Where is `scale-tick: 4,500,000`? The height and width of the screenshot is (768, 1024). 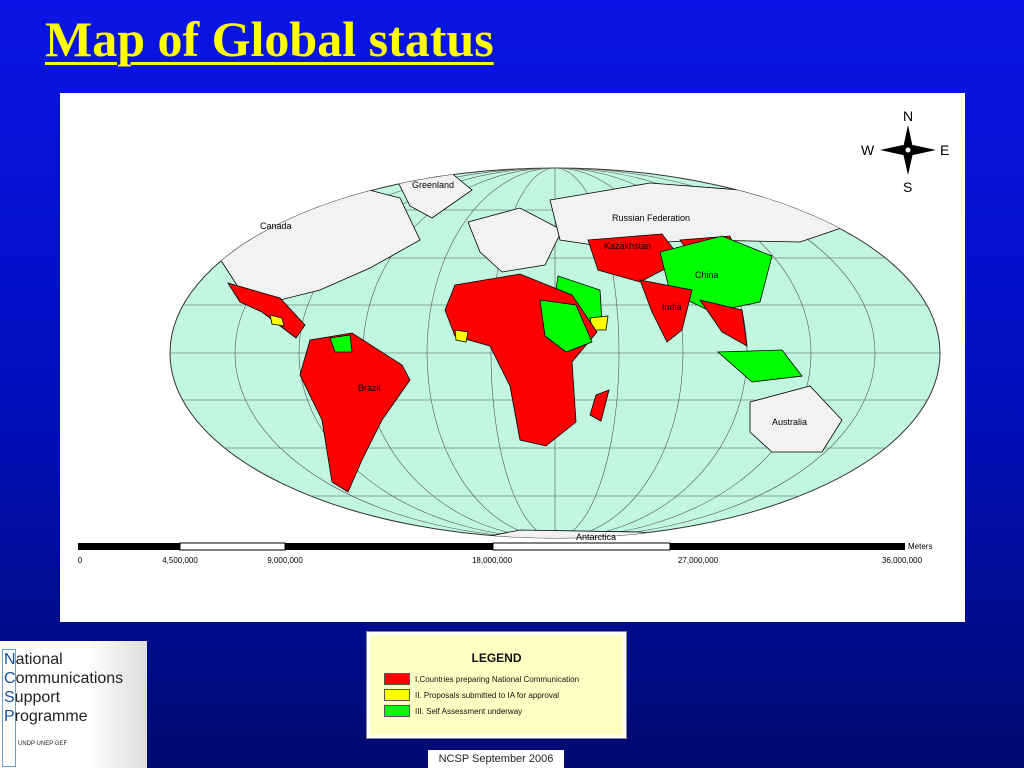 scale-tick: 4,500,000 is located at coordinates (180, 560).